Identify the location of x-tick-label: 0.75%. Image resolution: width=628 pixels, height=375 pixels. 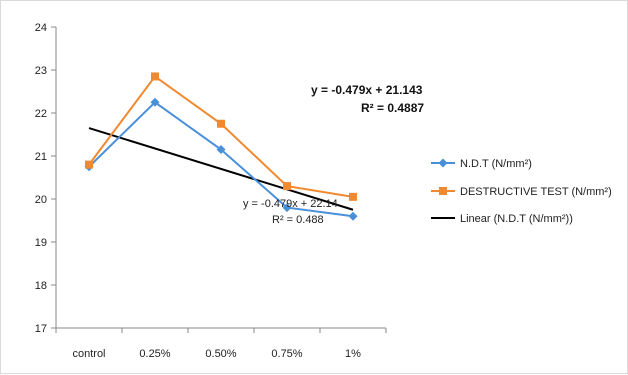
(286, 354).